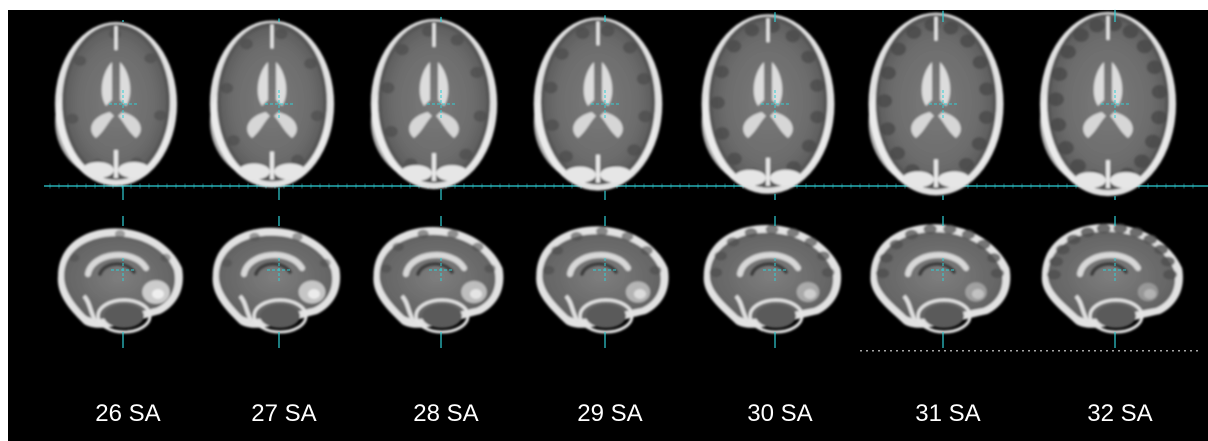  I want to click on week-label-7: 32 SA, so click(1120, 413).